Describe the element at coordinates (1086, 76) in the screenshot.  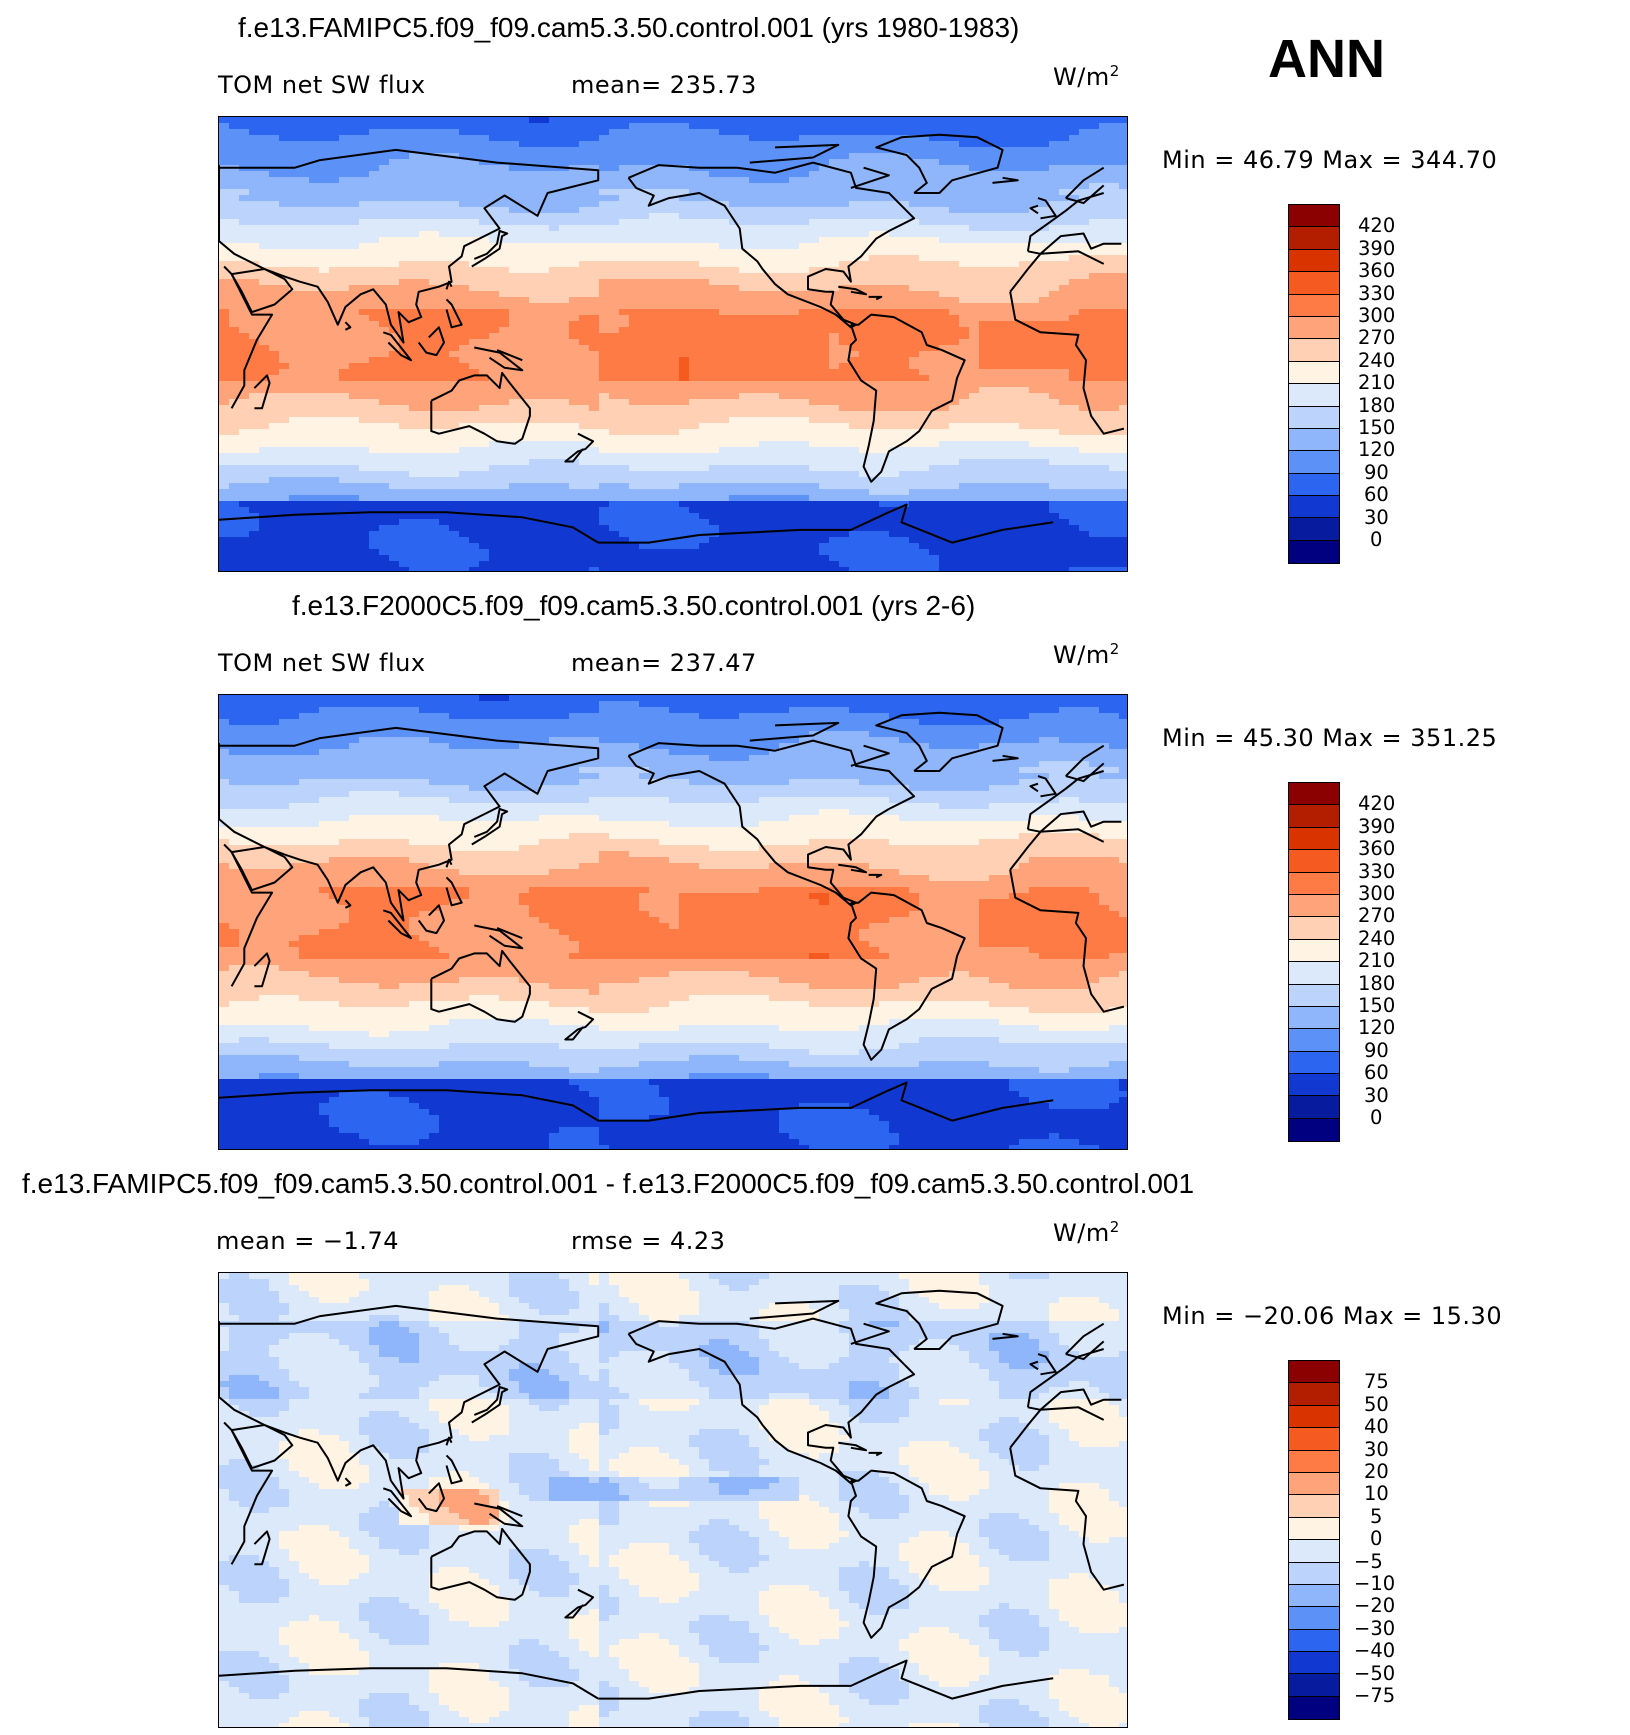
I see `panel-1-units: W/m2` at that location.